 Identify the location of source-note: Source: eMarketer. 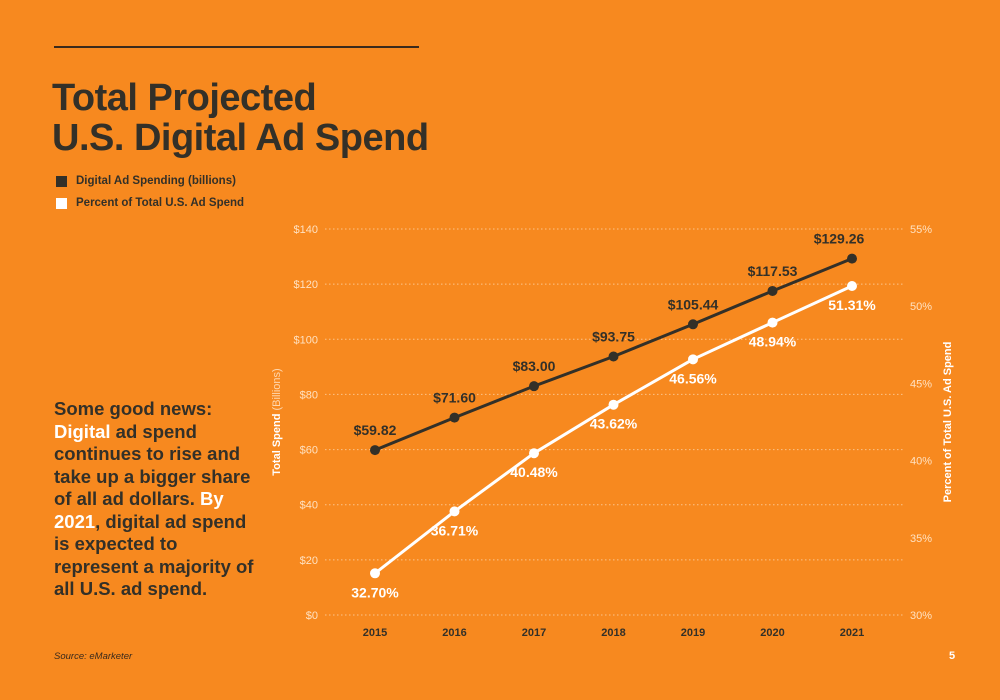
(93, 656).